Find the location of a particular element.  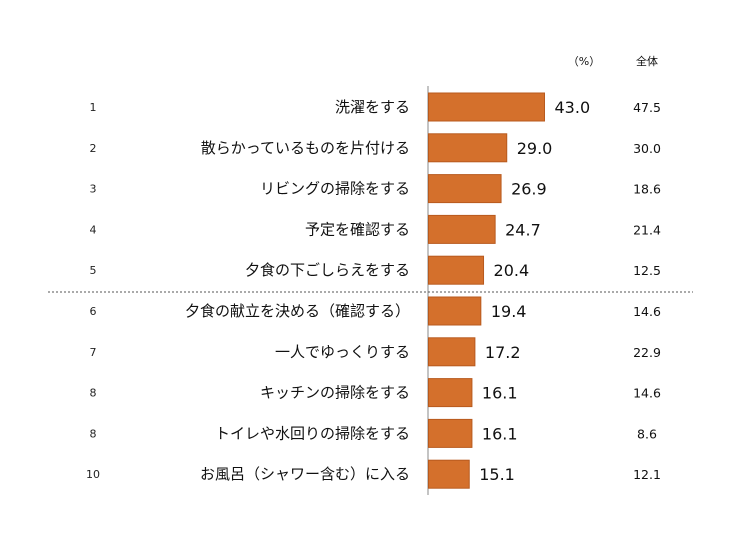

category-label: 洗濯をする is located at coordinates (372, 107).